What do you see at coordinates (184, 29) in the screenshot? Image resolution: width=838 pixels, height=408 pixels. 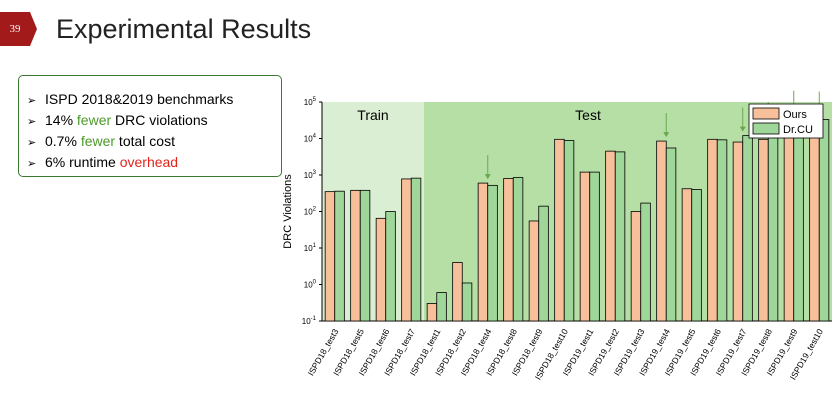 I see `slide-title: Experimental Results` at bounding box center [184, 29].